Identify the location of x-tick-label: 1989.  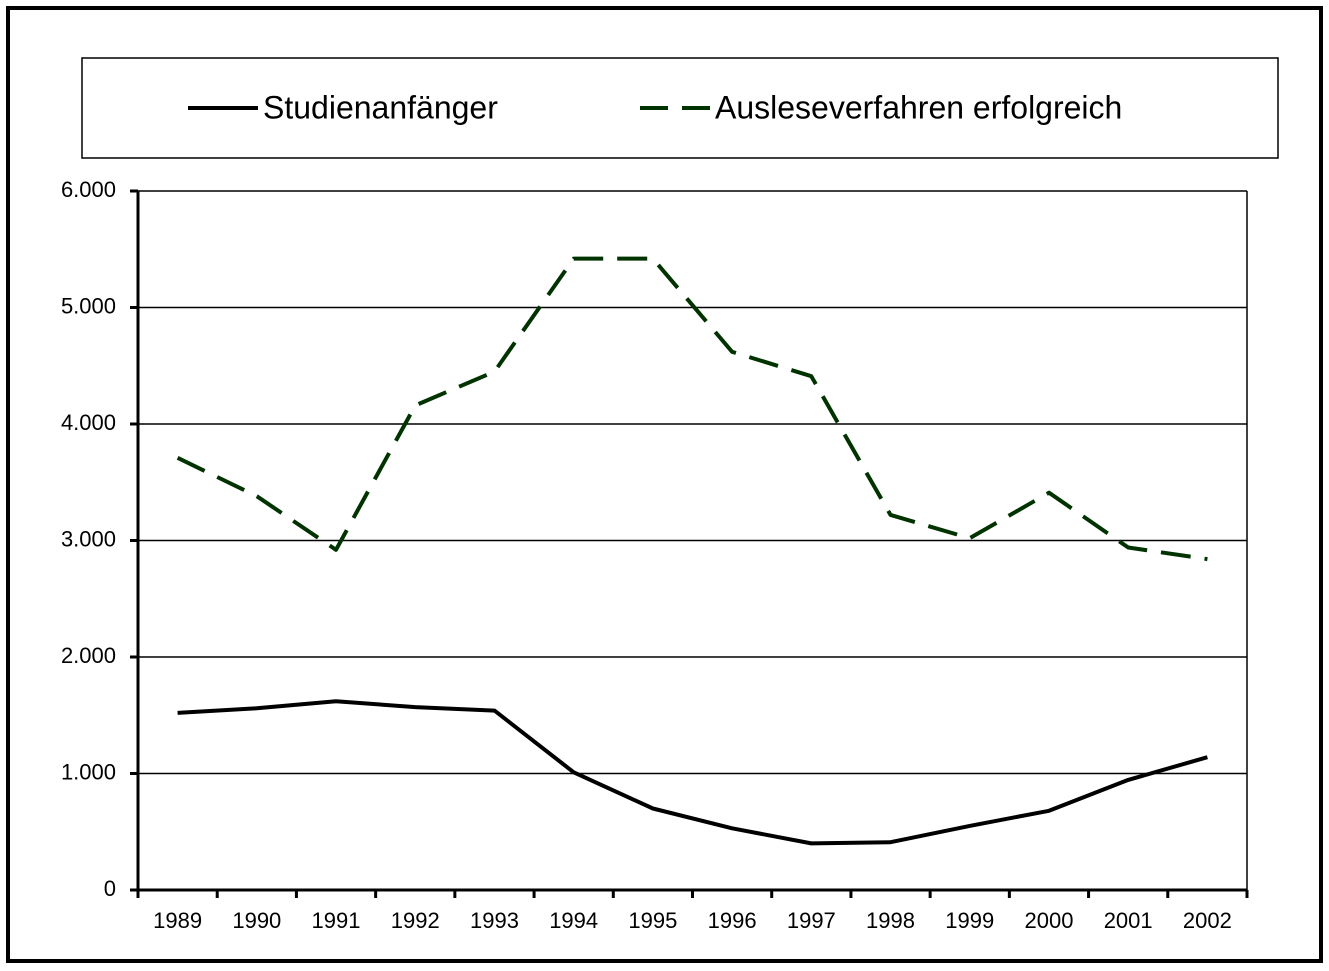
(177, 920).